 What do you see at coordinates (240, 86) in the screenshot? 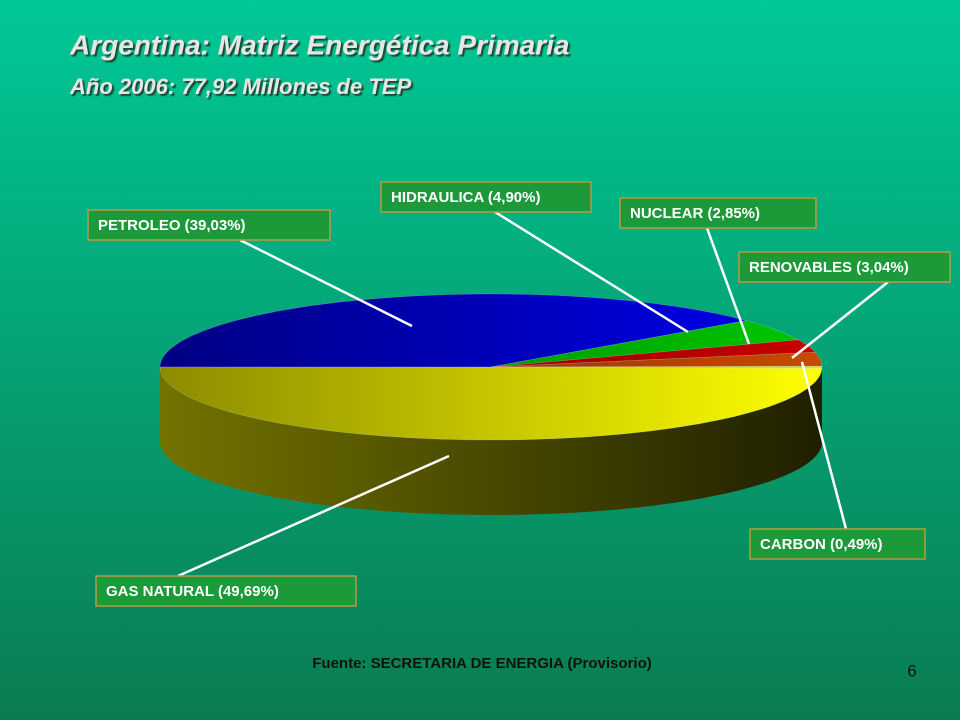
I see `slide-subtitle: Año 2006: 77,92 Millones de TEP` at bounding box center [240, 86].